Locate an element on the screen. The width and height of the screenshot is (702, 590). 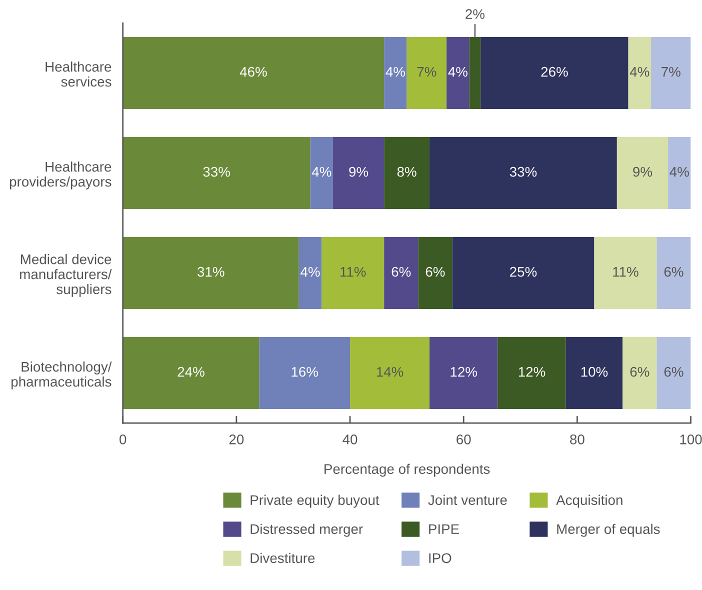
x-tick-label: 100 is located at coordinates (691, 439).